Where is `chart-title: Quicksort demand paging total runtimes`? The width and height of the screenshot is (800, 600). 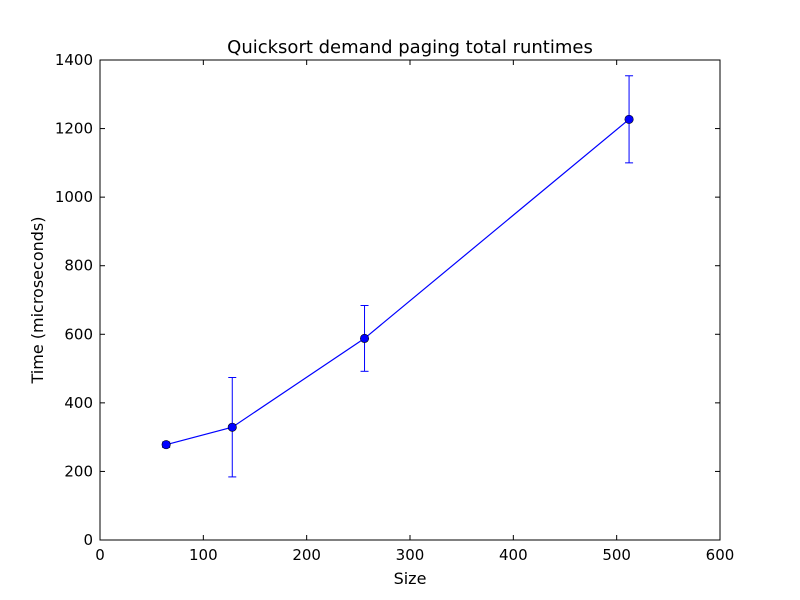 chart-title: Quicksort demand paging total runtimes is located at coordinates (410, 47).